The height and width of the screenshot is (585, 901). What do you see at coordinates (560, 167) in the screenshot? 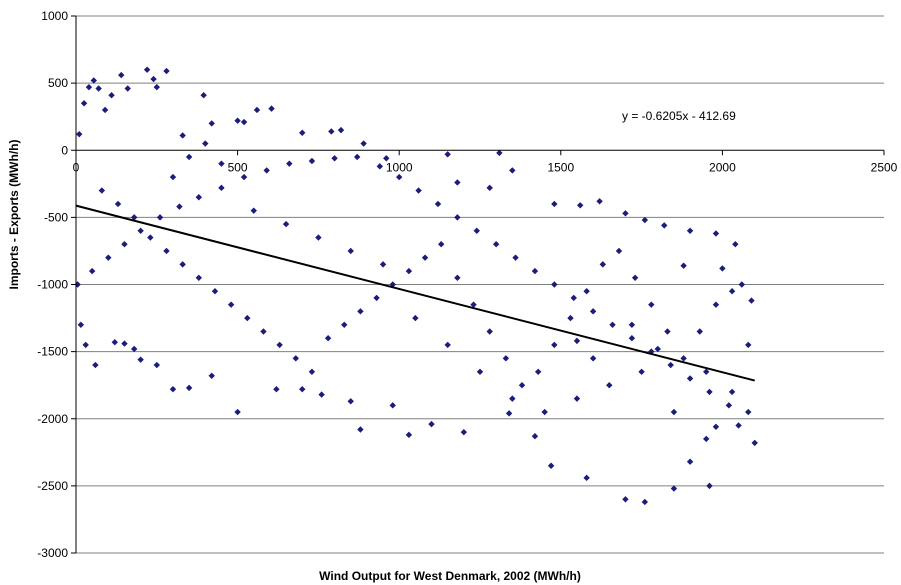
I see `x-tick-label: 1500` at bounding box center [560, 167].